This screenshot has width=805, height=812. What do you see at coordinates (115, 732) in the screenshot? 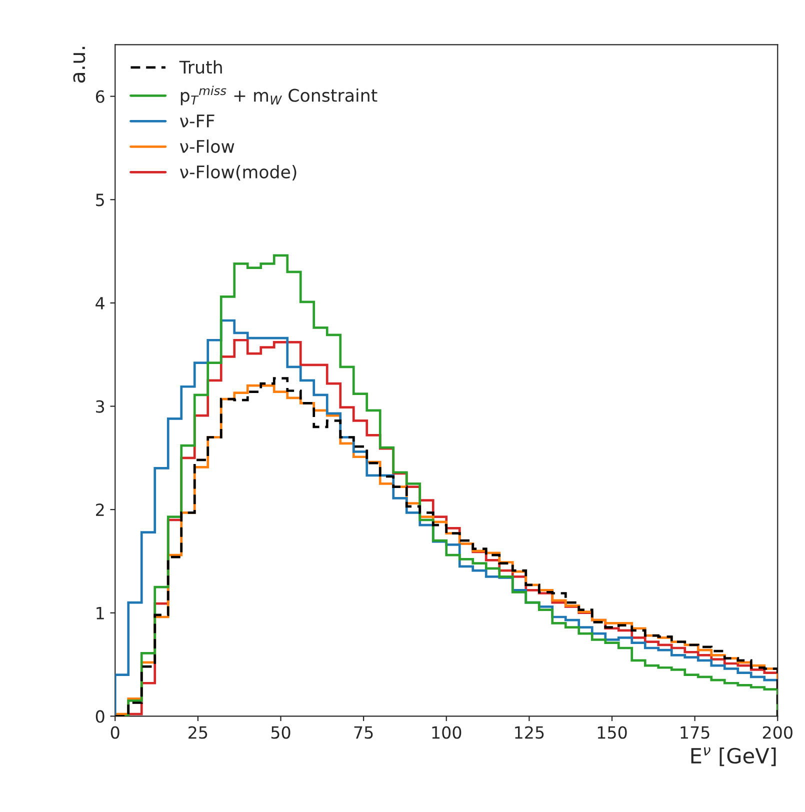
I see `x-tick-label: 0` at bounding box center [115, 732].